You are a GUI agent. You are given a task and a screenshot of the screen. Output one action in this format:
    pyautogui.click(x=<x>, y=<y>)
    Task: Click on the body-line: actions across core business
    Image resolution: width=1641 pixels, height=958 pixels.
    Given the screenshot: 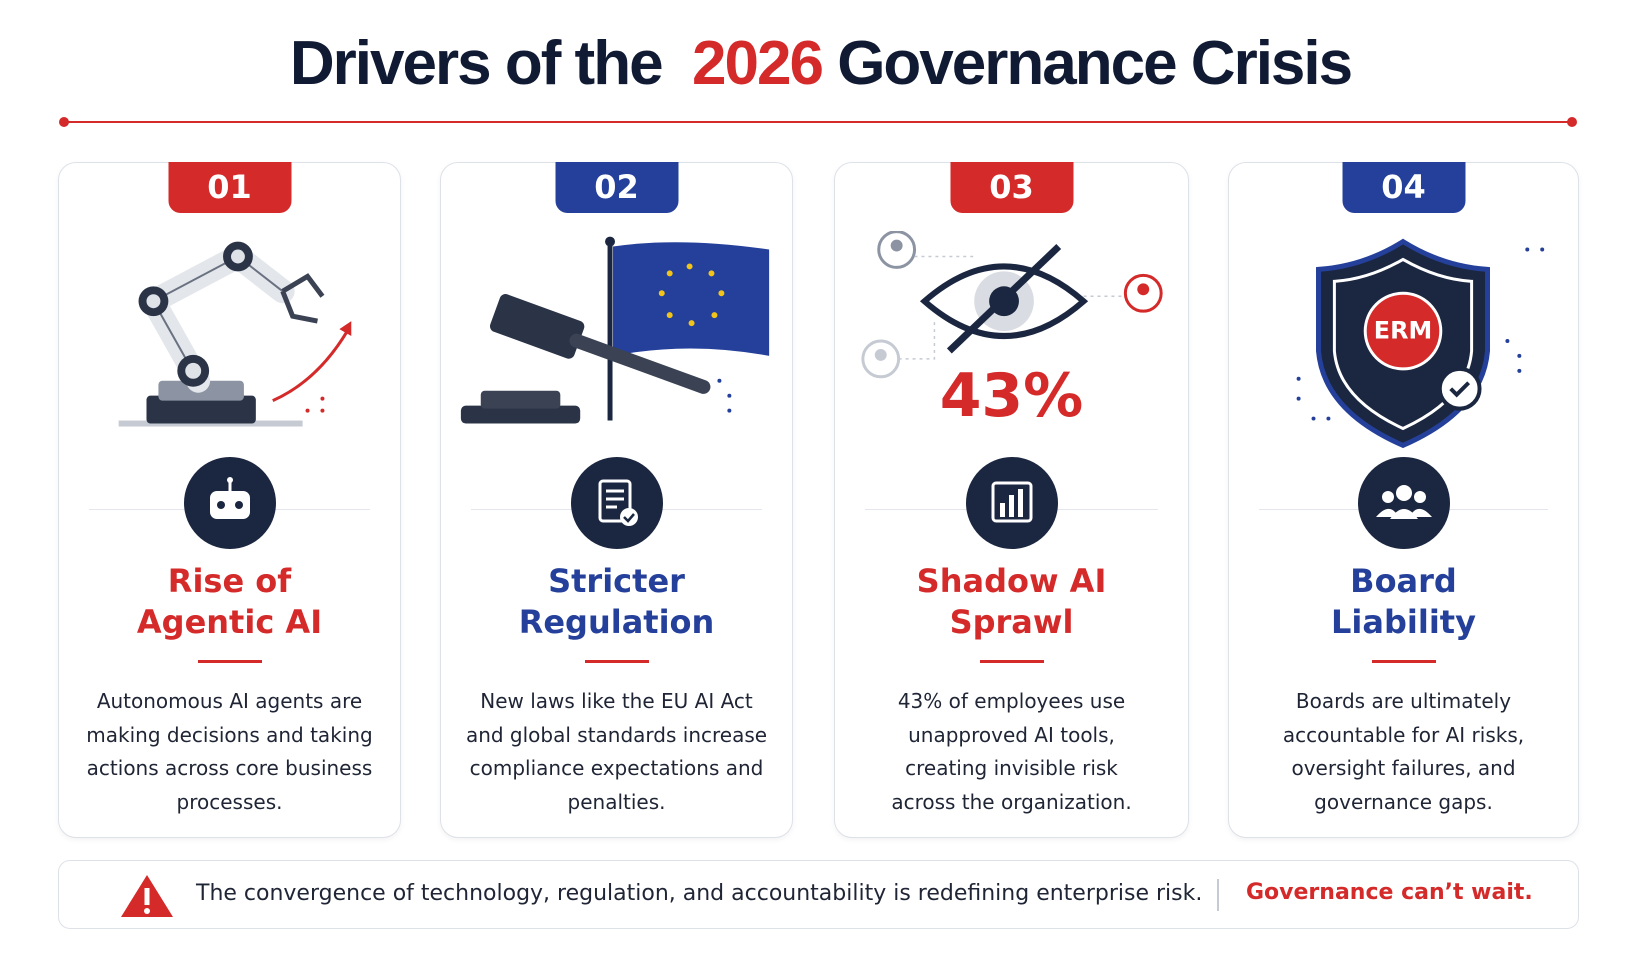 What is the action you would take?
    pyautogui.click(x=229, y=768)
    